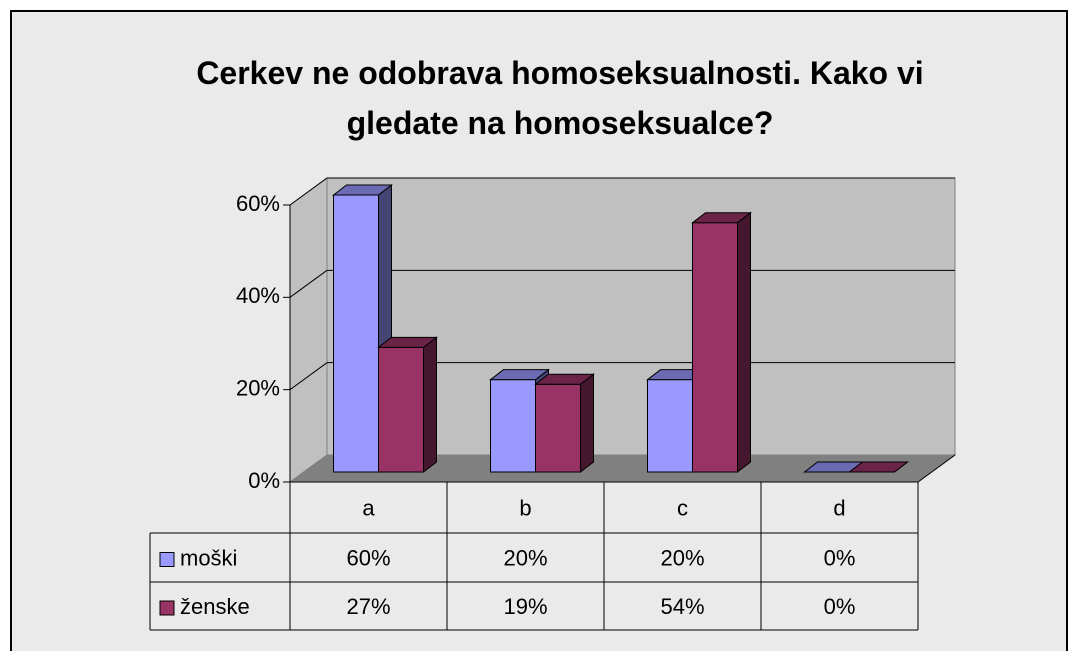  What do you see at coordinates (264, 480) in the screenshot?
I see `y-tick-label: 0%` at bounding box center [264, 480].